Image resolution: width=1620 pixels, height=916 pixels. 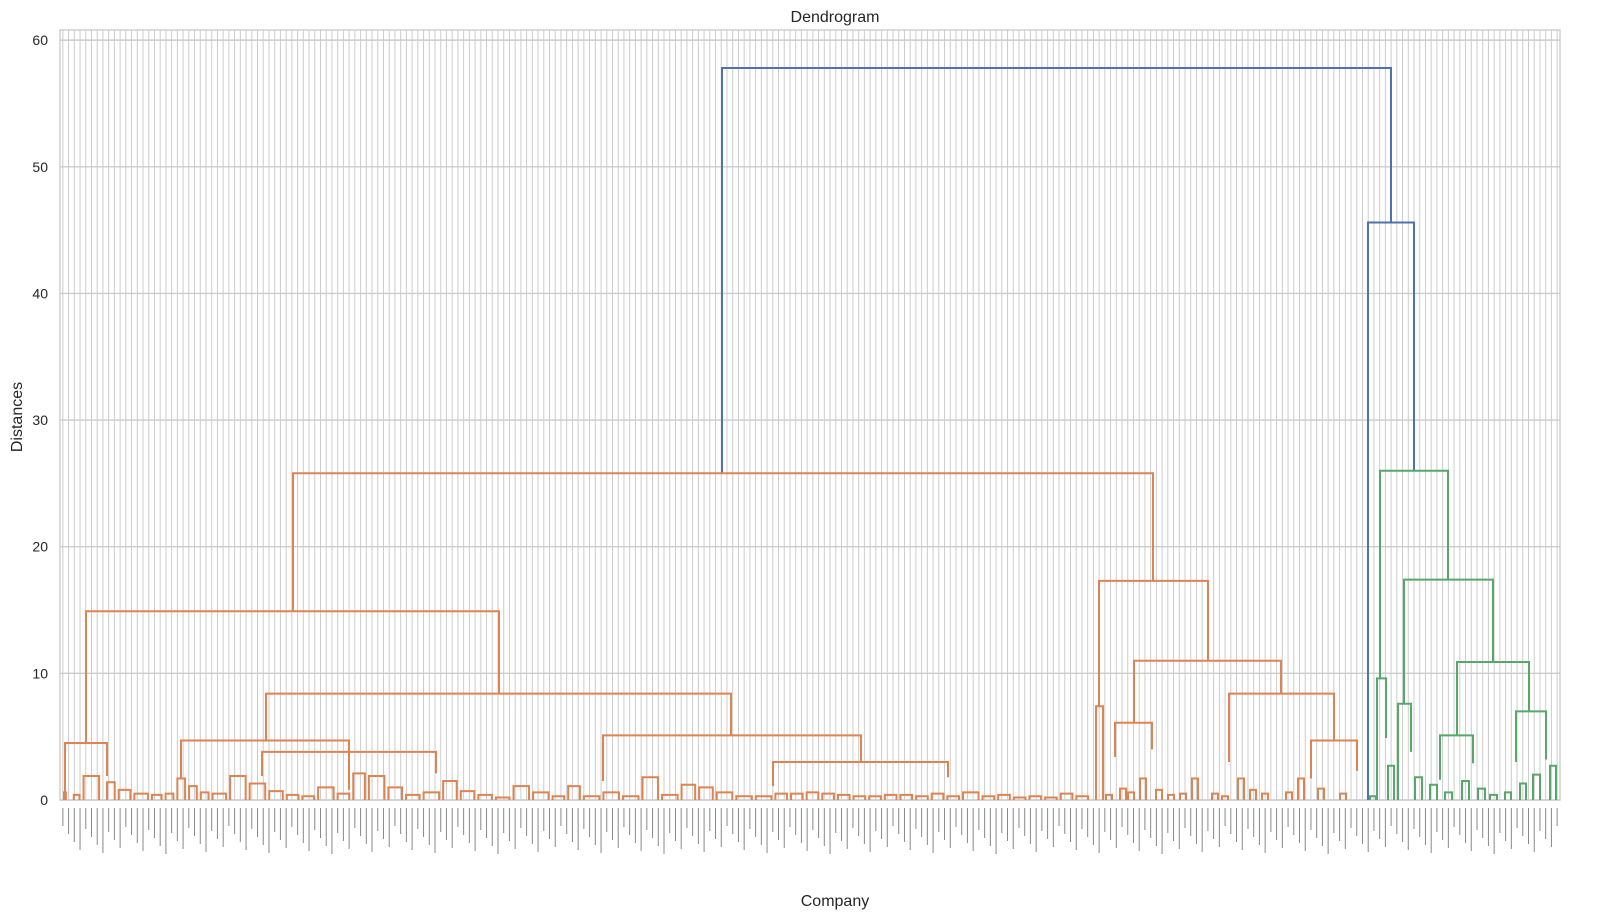 I want to click on orange-left-b2-link, so click(x=732, y=758).